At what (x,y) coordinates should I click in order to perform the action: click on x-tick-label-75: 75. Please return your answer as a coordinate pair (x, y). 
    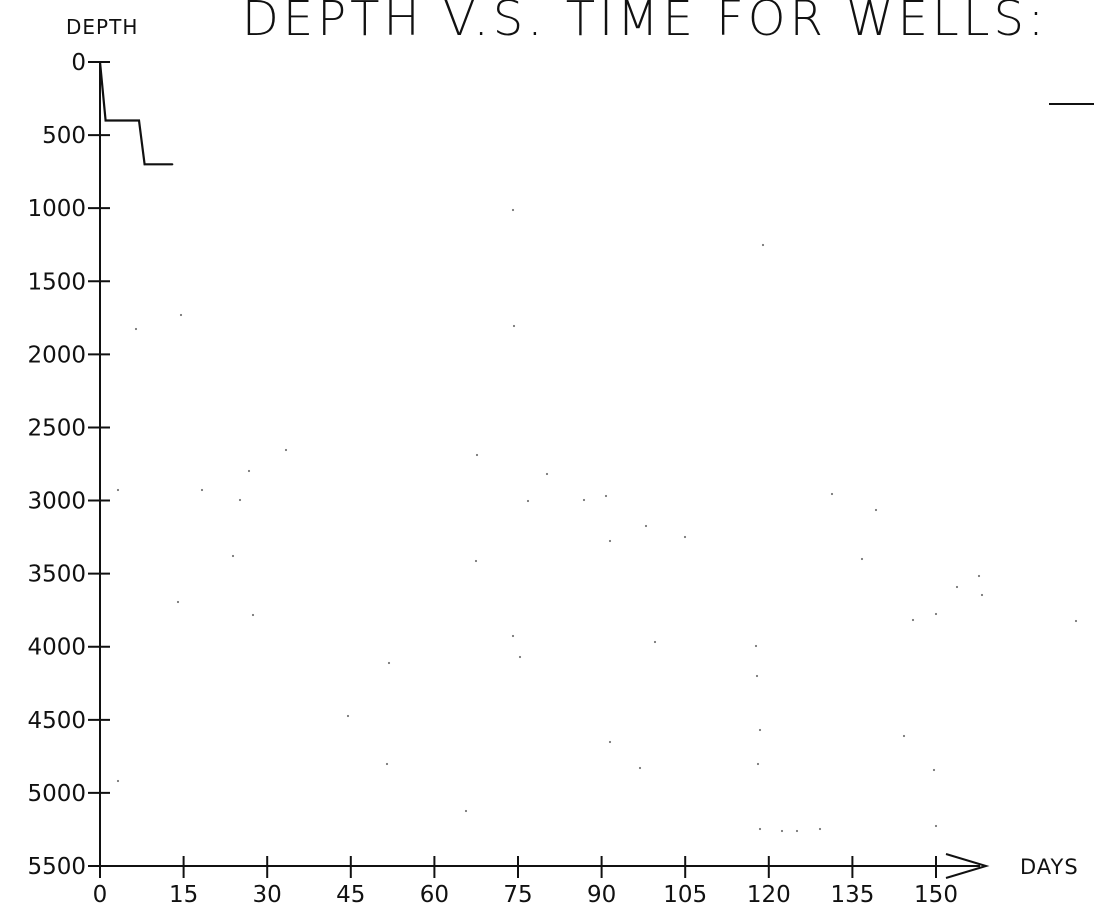
    Looking at the image, I should click on (517, 895).